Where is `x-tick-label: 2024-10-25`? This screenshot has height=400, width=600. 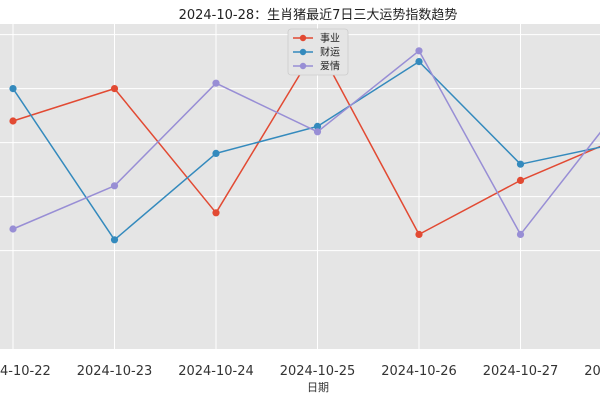
x-tick-label: 2024-10-25 is located at coordinates (318, 371).